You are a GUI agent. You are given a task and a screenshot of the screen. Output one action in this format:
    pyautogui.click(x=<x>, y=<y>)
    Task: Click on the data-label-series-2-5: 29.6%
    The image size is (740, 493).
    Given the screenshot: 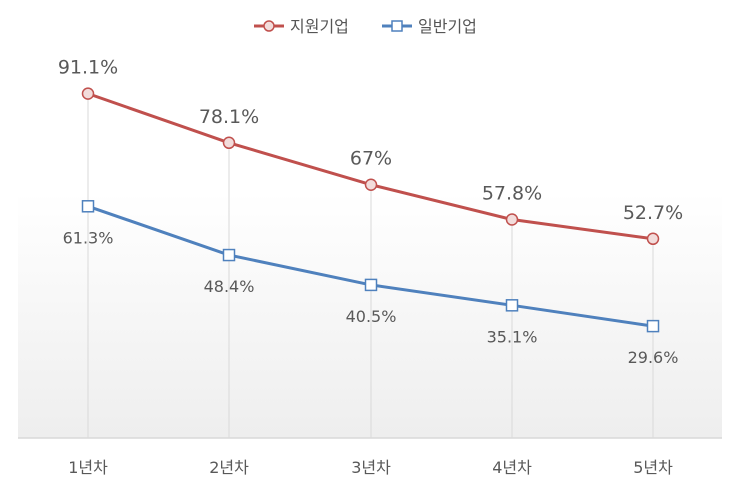 What is the action you would take?
    pyautogui.click(x=653, y=357)
    